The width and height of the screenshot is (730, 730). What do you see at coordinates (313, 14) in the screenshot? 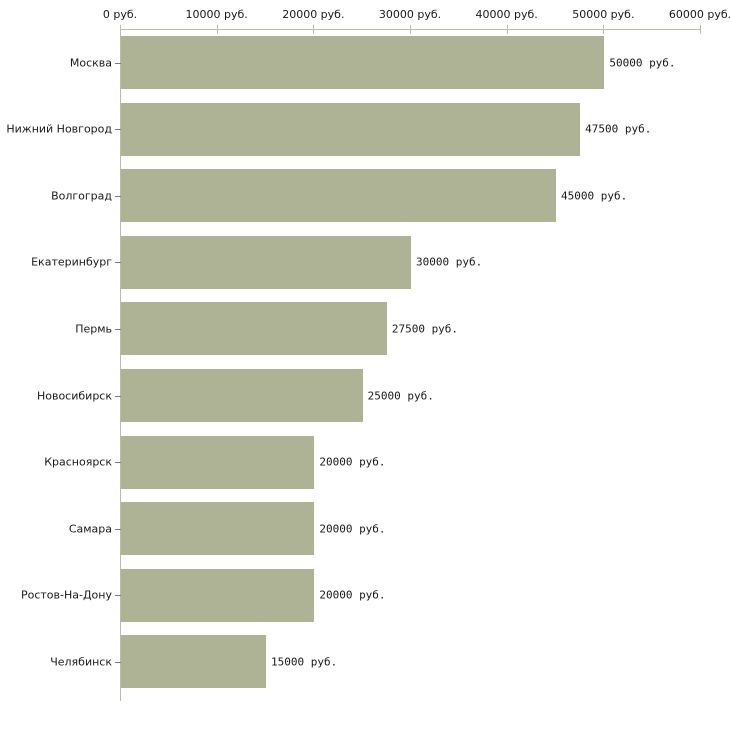
I see `x-axis-tick-label: 20000 руб.` at bounding box center [313, 14].